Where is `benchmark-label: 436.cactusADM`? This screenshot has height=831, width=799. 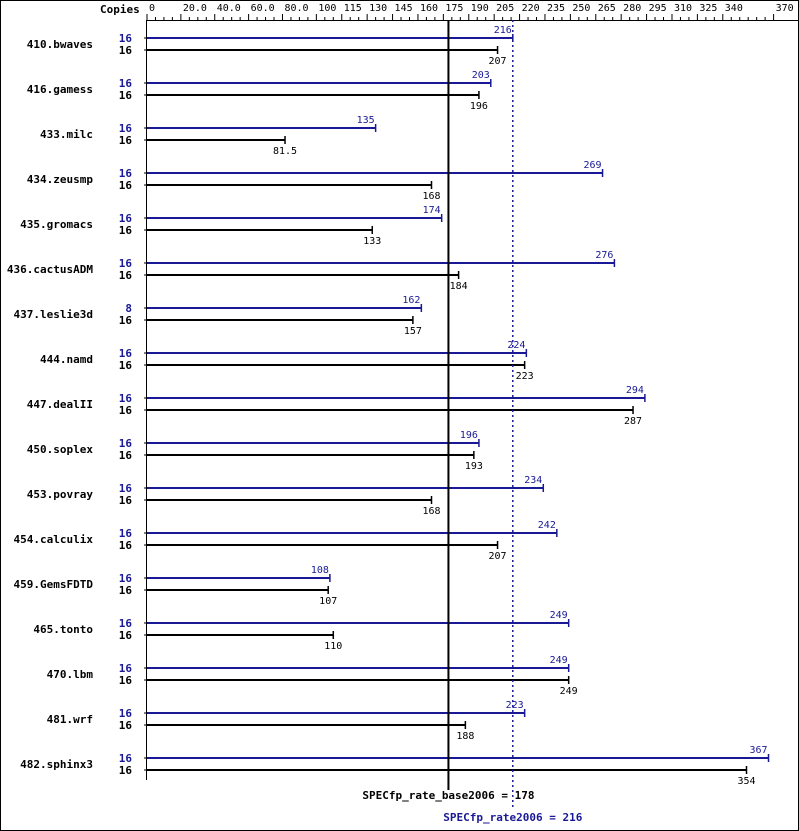
benchmark-label: 436.cactusADM is located at coordinates (50, 269).